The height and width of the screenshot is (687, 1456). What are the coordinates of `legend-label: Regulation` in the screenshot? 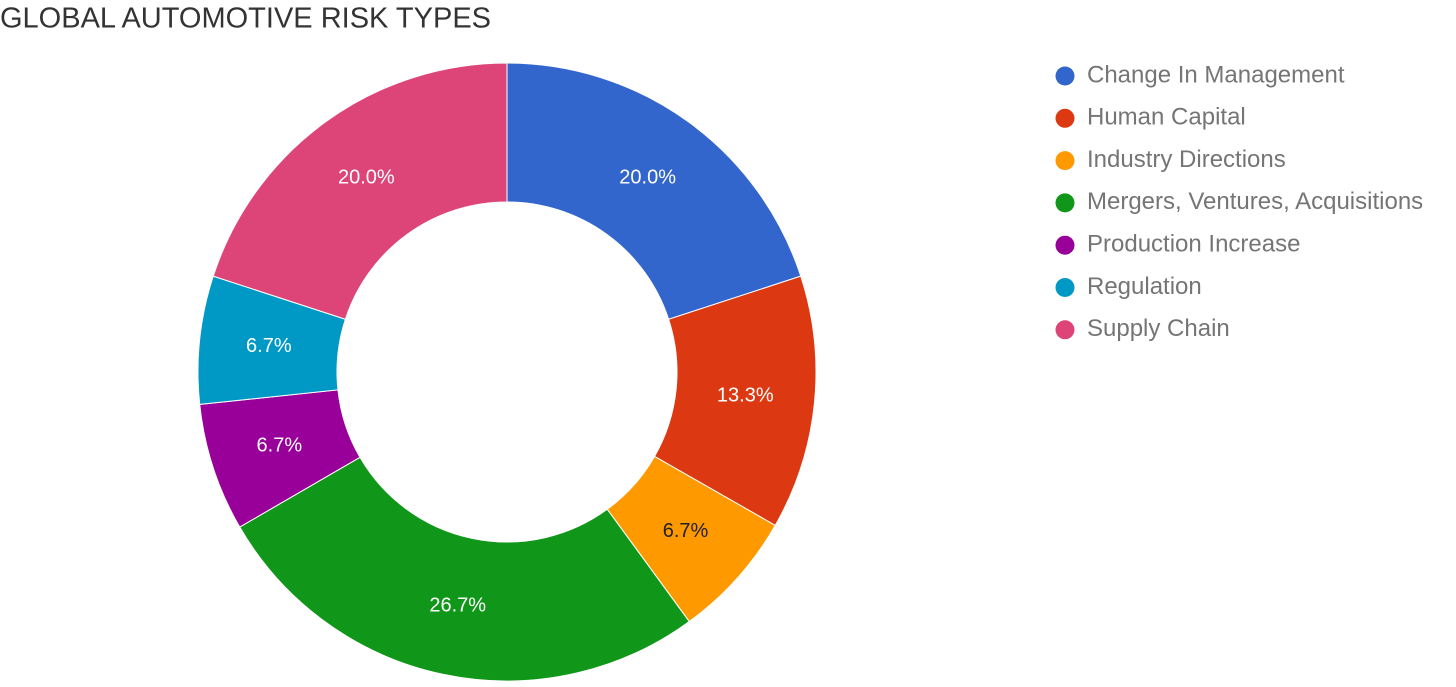 It's located at (1144, 286).